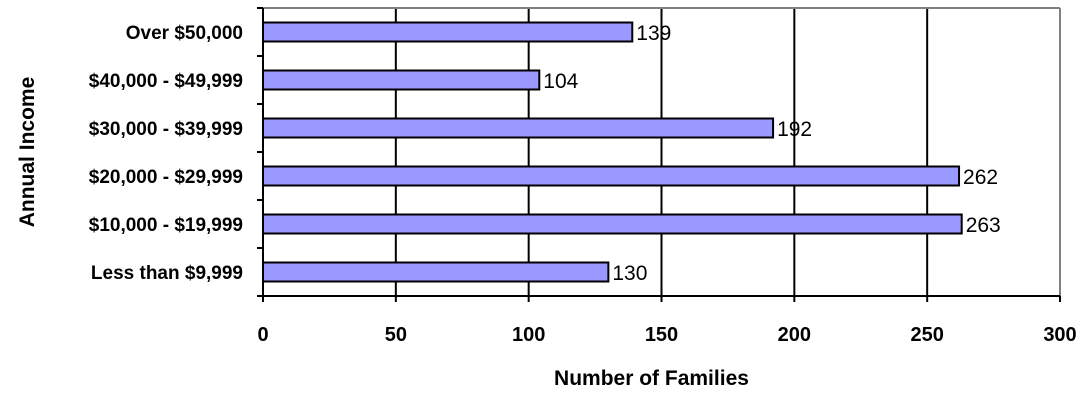  Describe the element at coordinates (794, 129) in the screenshot. I see `bar-data-label: 192` at that location.